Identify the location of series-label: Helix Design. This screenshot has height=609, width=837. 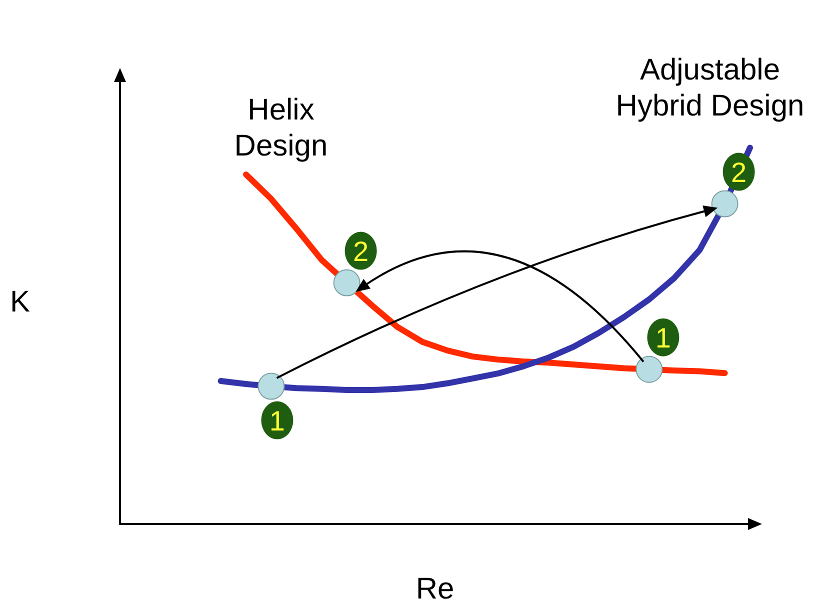
(281, 127).